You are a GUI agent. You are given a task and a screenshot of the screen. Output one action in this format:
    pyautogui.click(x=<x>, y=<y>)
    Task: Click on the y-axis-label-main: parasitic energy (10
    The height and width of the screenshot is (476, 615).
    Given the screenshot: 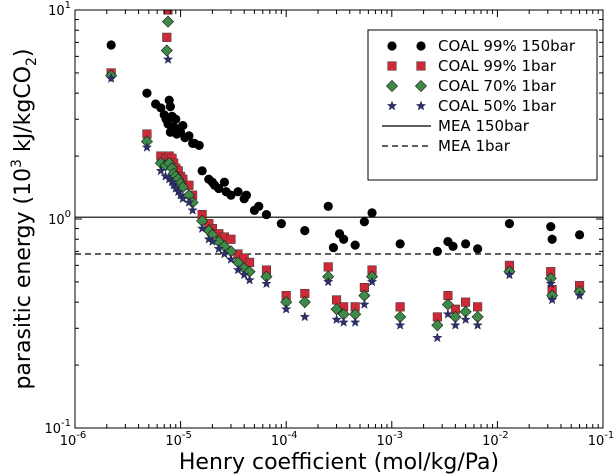 What is the action you would take?
    pyautogui.click(x=23, y=279)
    